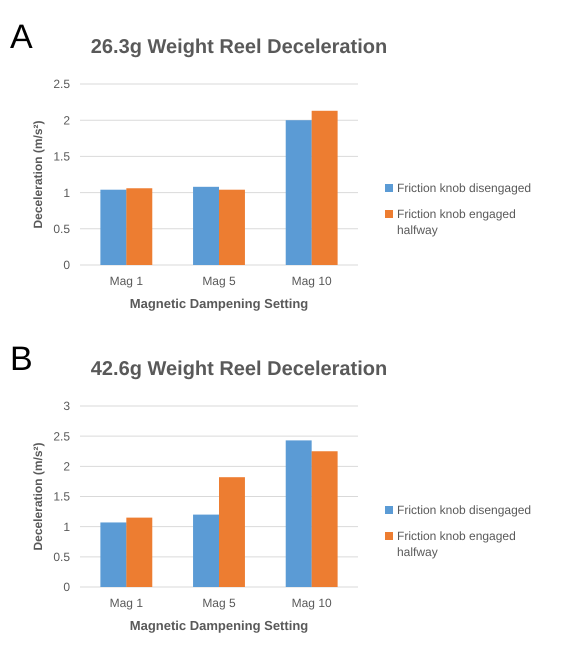 The image size is (575, 666). Describe the element at coordinates (239, 369) in the screenshot. I see `chart-title: 42.6g Weight Reel Deceleration` at that location.